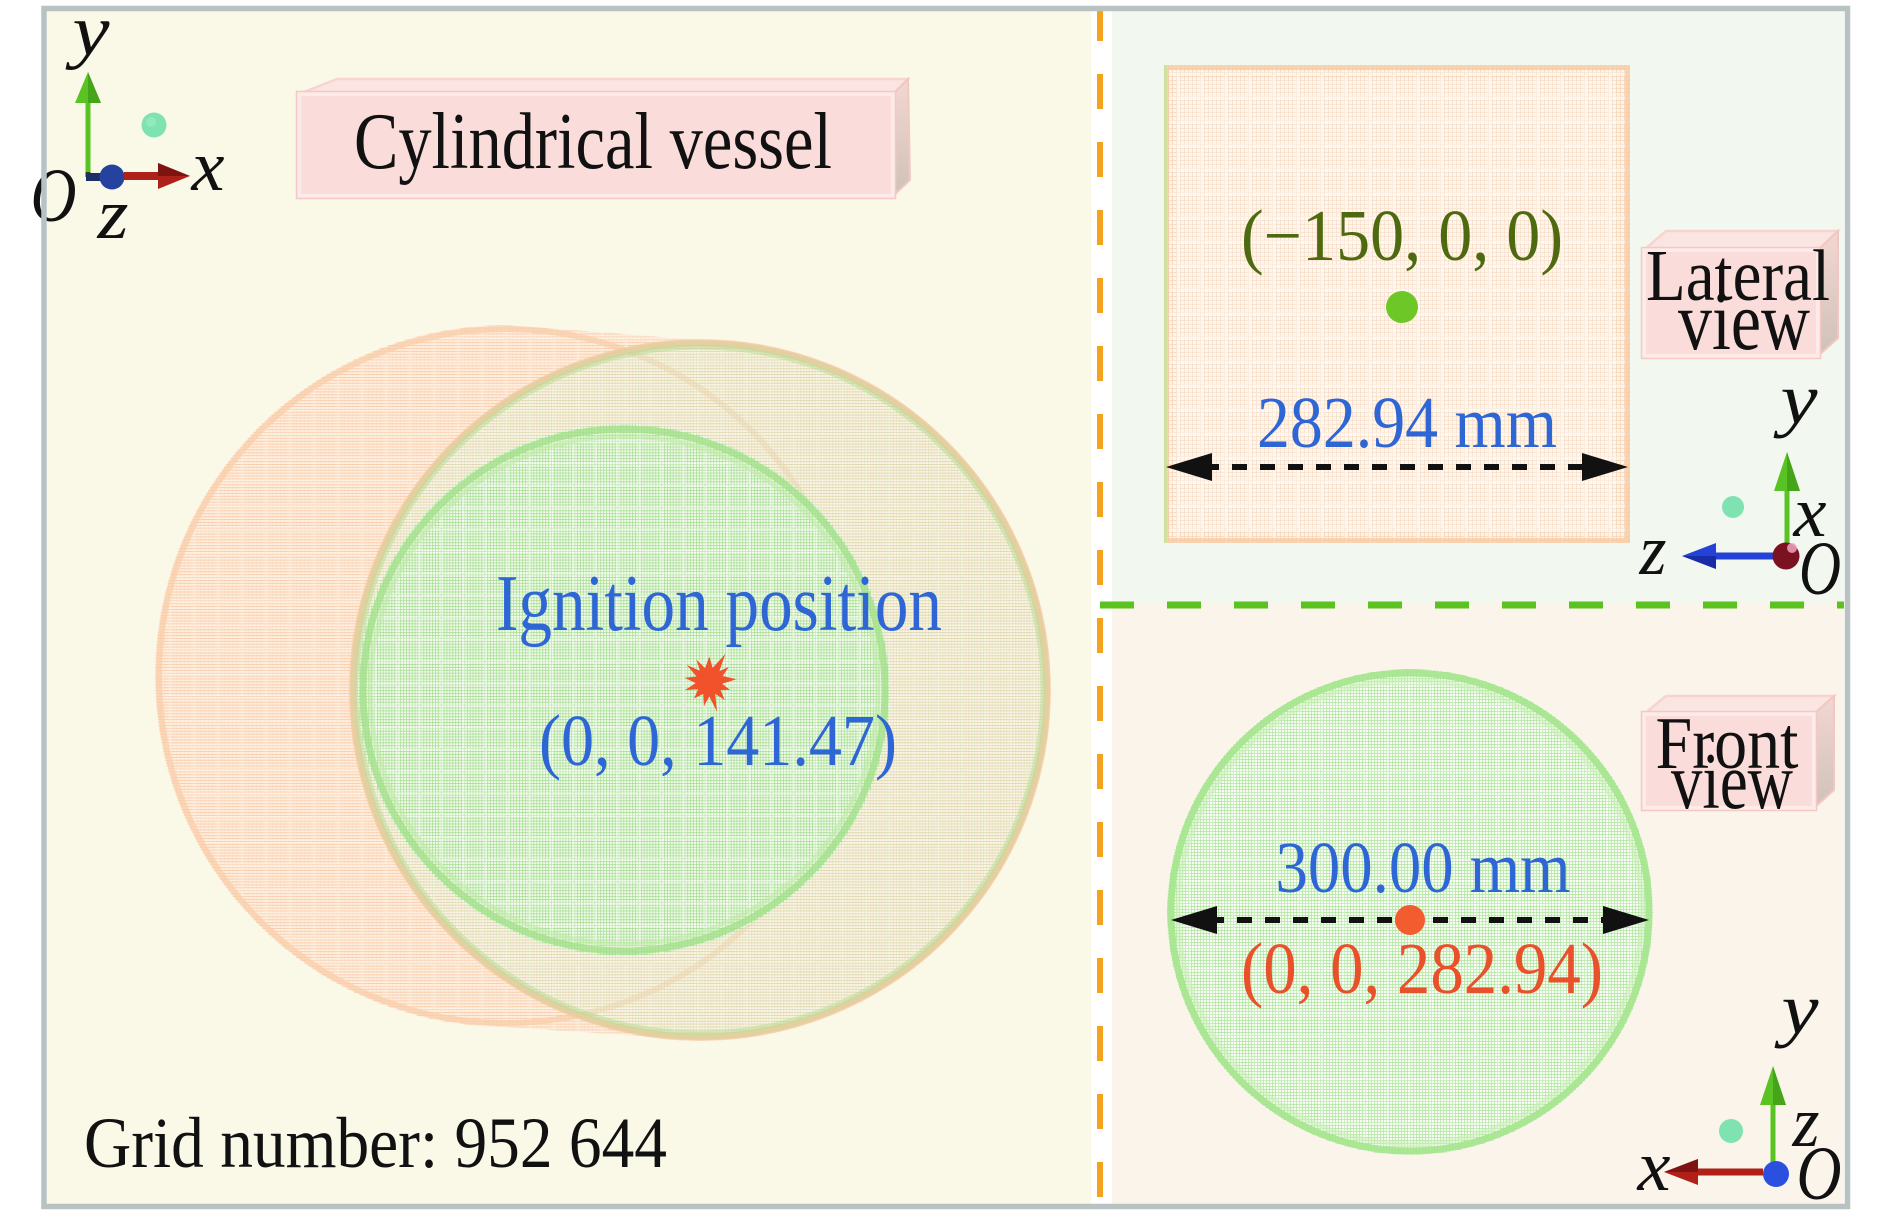 The width and height of the screenshot is (1890, 1219). Describe the element at coordinates (1423, 867) in the screenshot. I see `svg-text: 300.00 mm` at that location.